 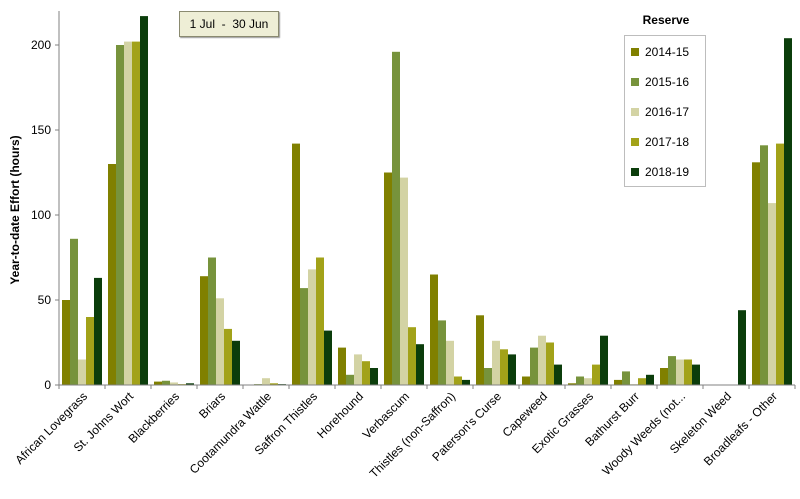 What do you see at coordinates (229, 24) in the screenshot?
I see `date-range-box: 1 Jul - 30 Jun` at bounding box center [229, 24].